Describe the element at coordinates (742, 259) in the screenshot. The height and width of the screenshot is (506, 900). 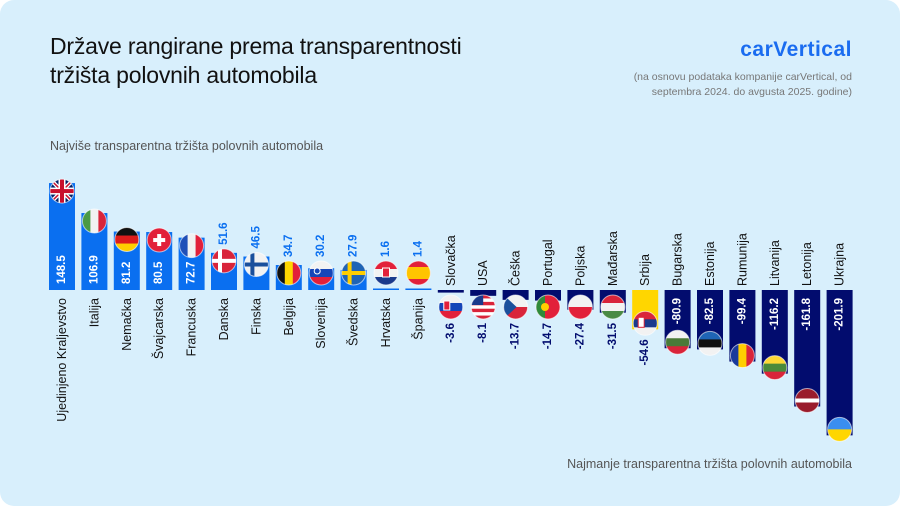
I see `category-label: Rumunija` at that location.